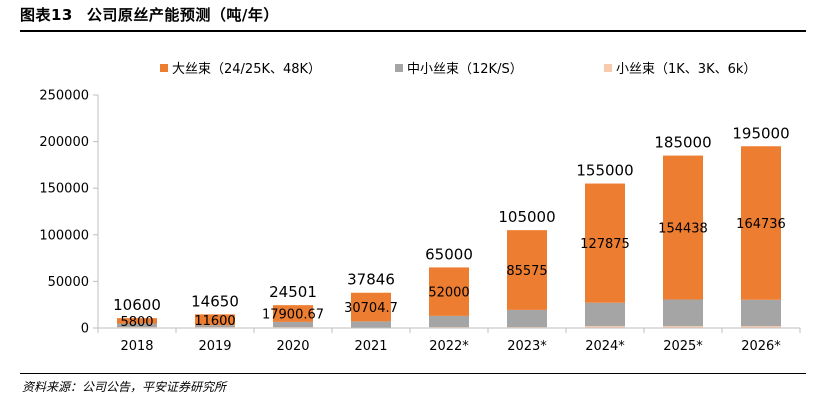  I want to click on y-tick-label: 150000, so click(64, 189).